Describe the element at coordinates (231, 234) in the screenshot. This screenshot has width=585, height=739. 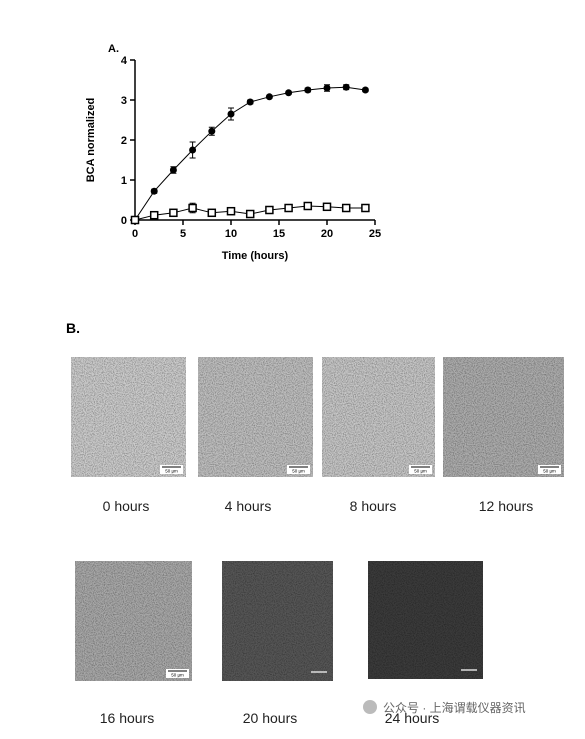
I see `x-tick-label: 10` at that location.